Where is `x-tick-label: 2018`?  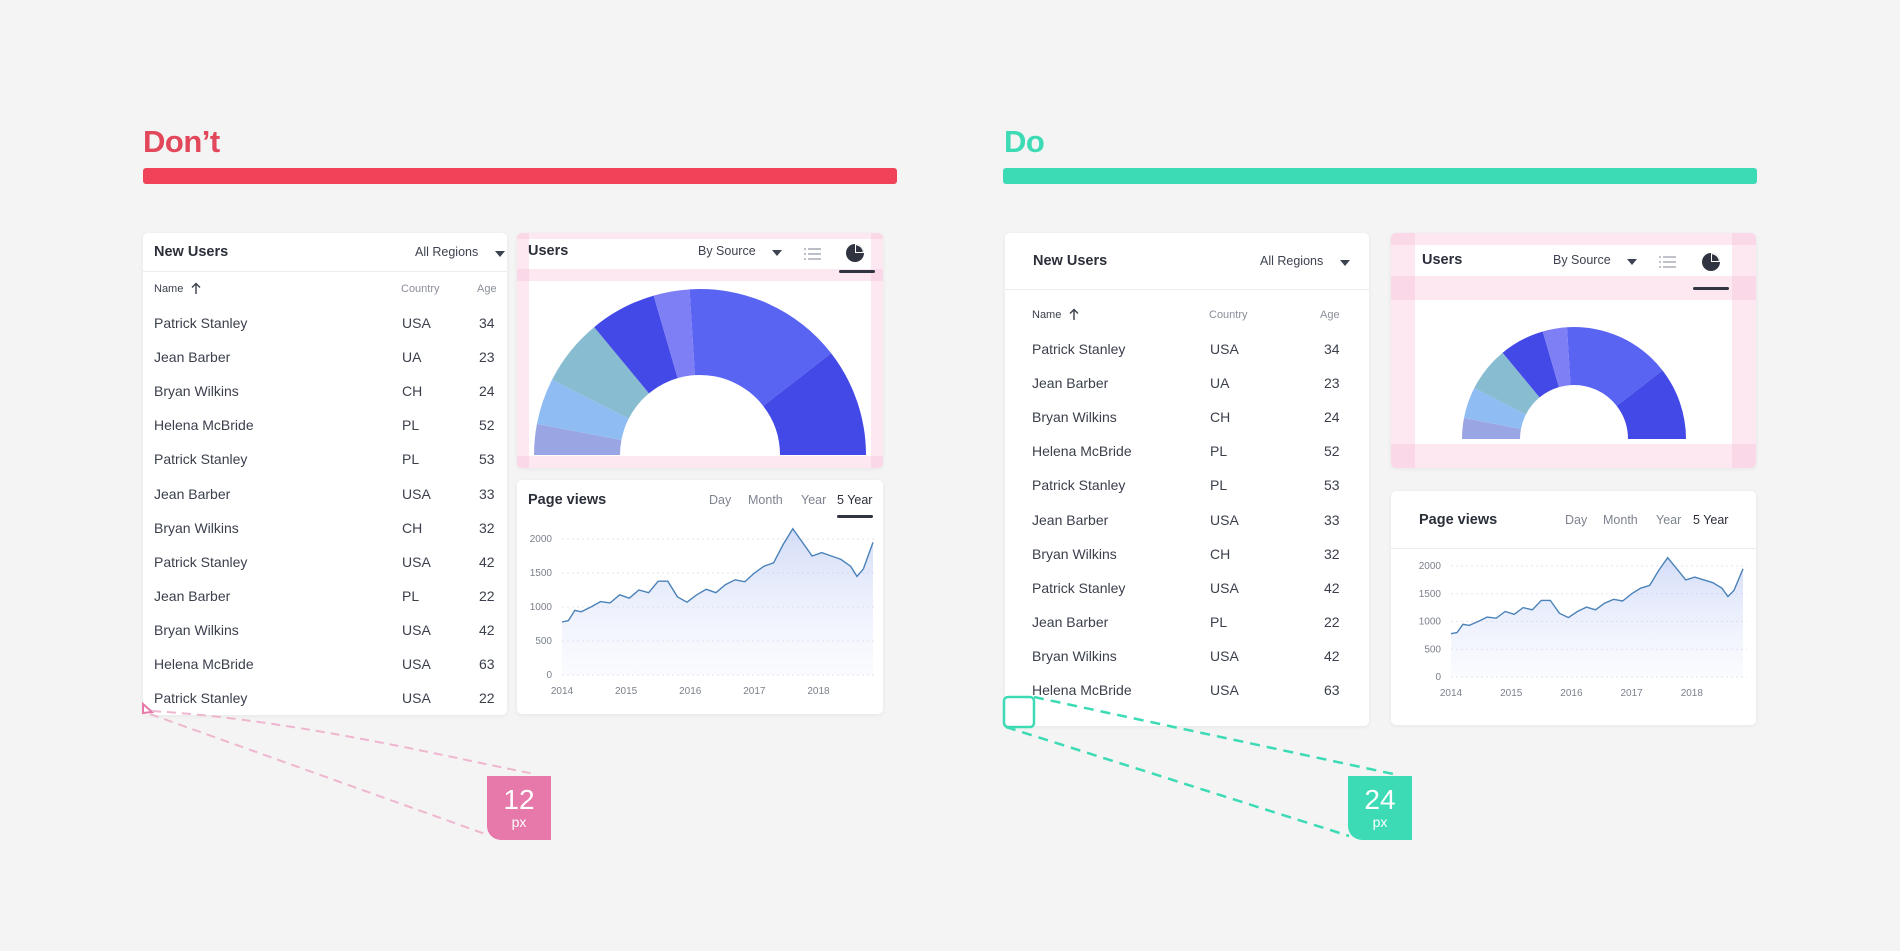
x-tick-label: 2018 is located at coordinates (818, 691).